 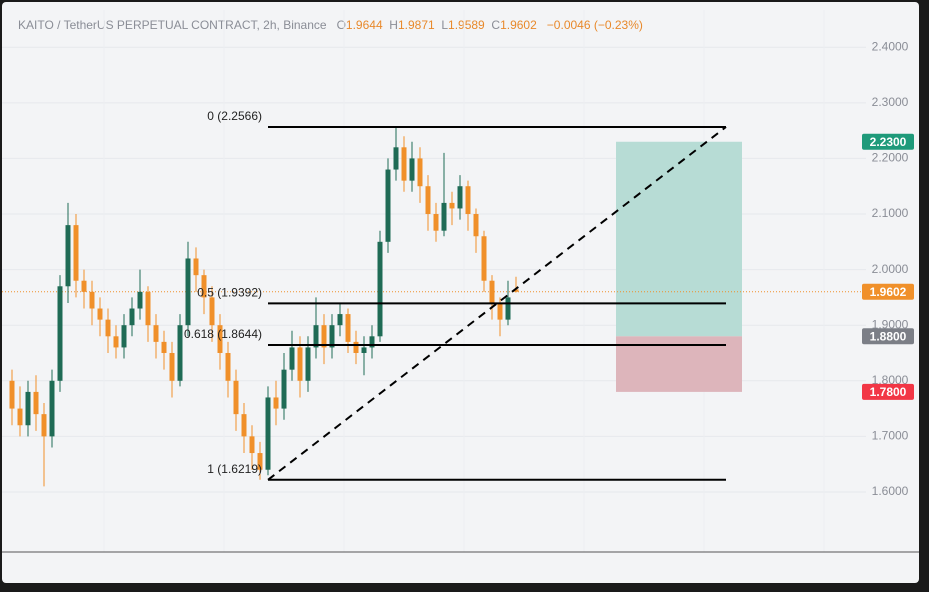 What do you see at coordinates (393, 25) in the screenshot?
I see `ohlc-key: H` at bounding box center [393, 25].